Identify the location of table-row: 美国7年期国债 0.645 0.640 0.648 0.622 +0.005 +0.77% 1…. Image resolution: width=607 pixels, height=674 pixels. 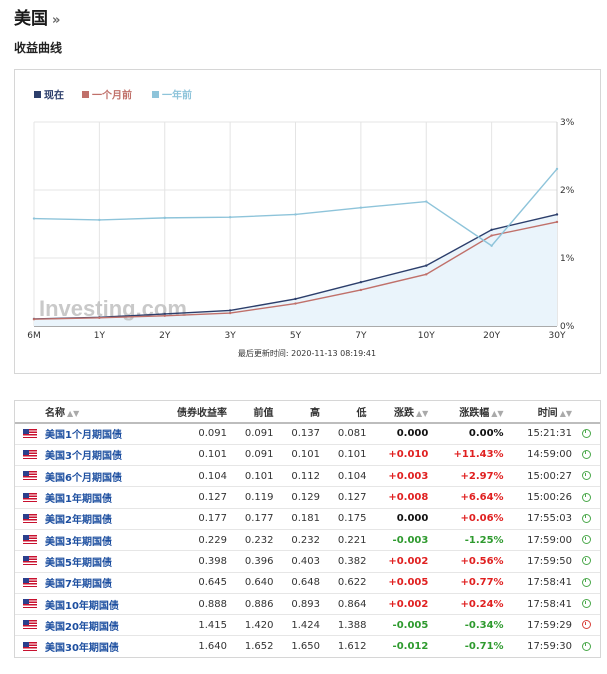
(307, 583).